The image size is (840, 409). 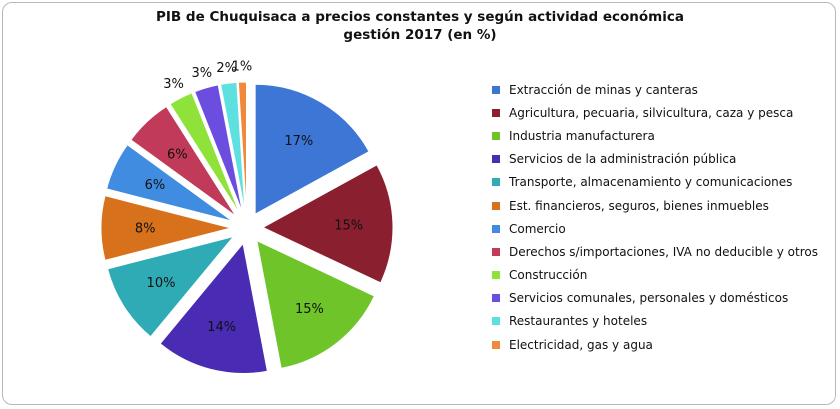 What do you see at coordinates (161, 283) in the screenshot?
I see `slice-data-label: 10%` at bounding box center [161, 283].